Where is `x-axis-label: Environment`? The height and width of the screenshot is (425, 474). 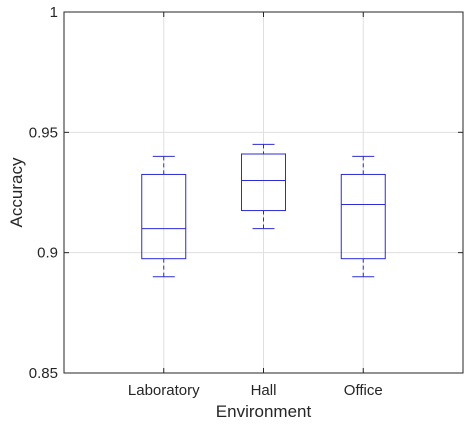 x-axis-label: Environment is located at coordinates (264, 411).